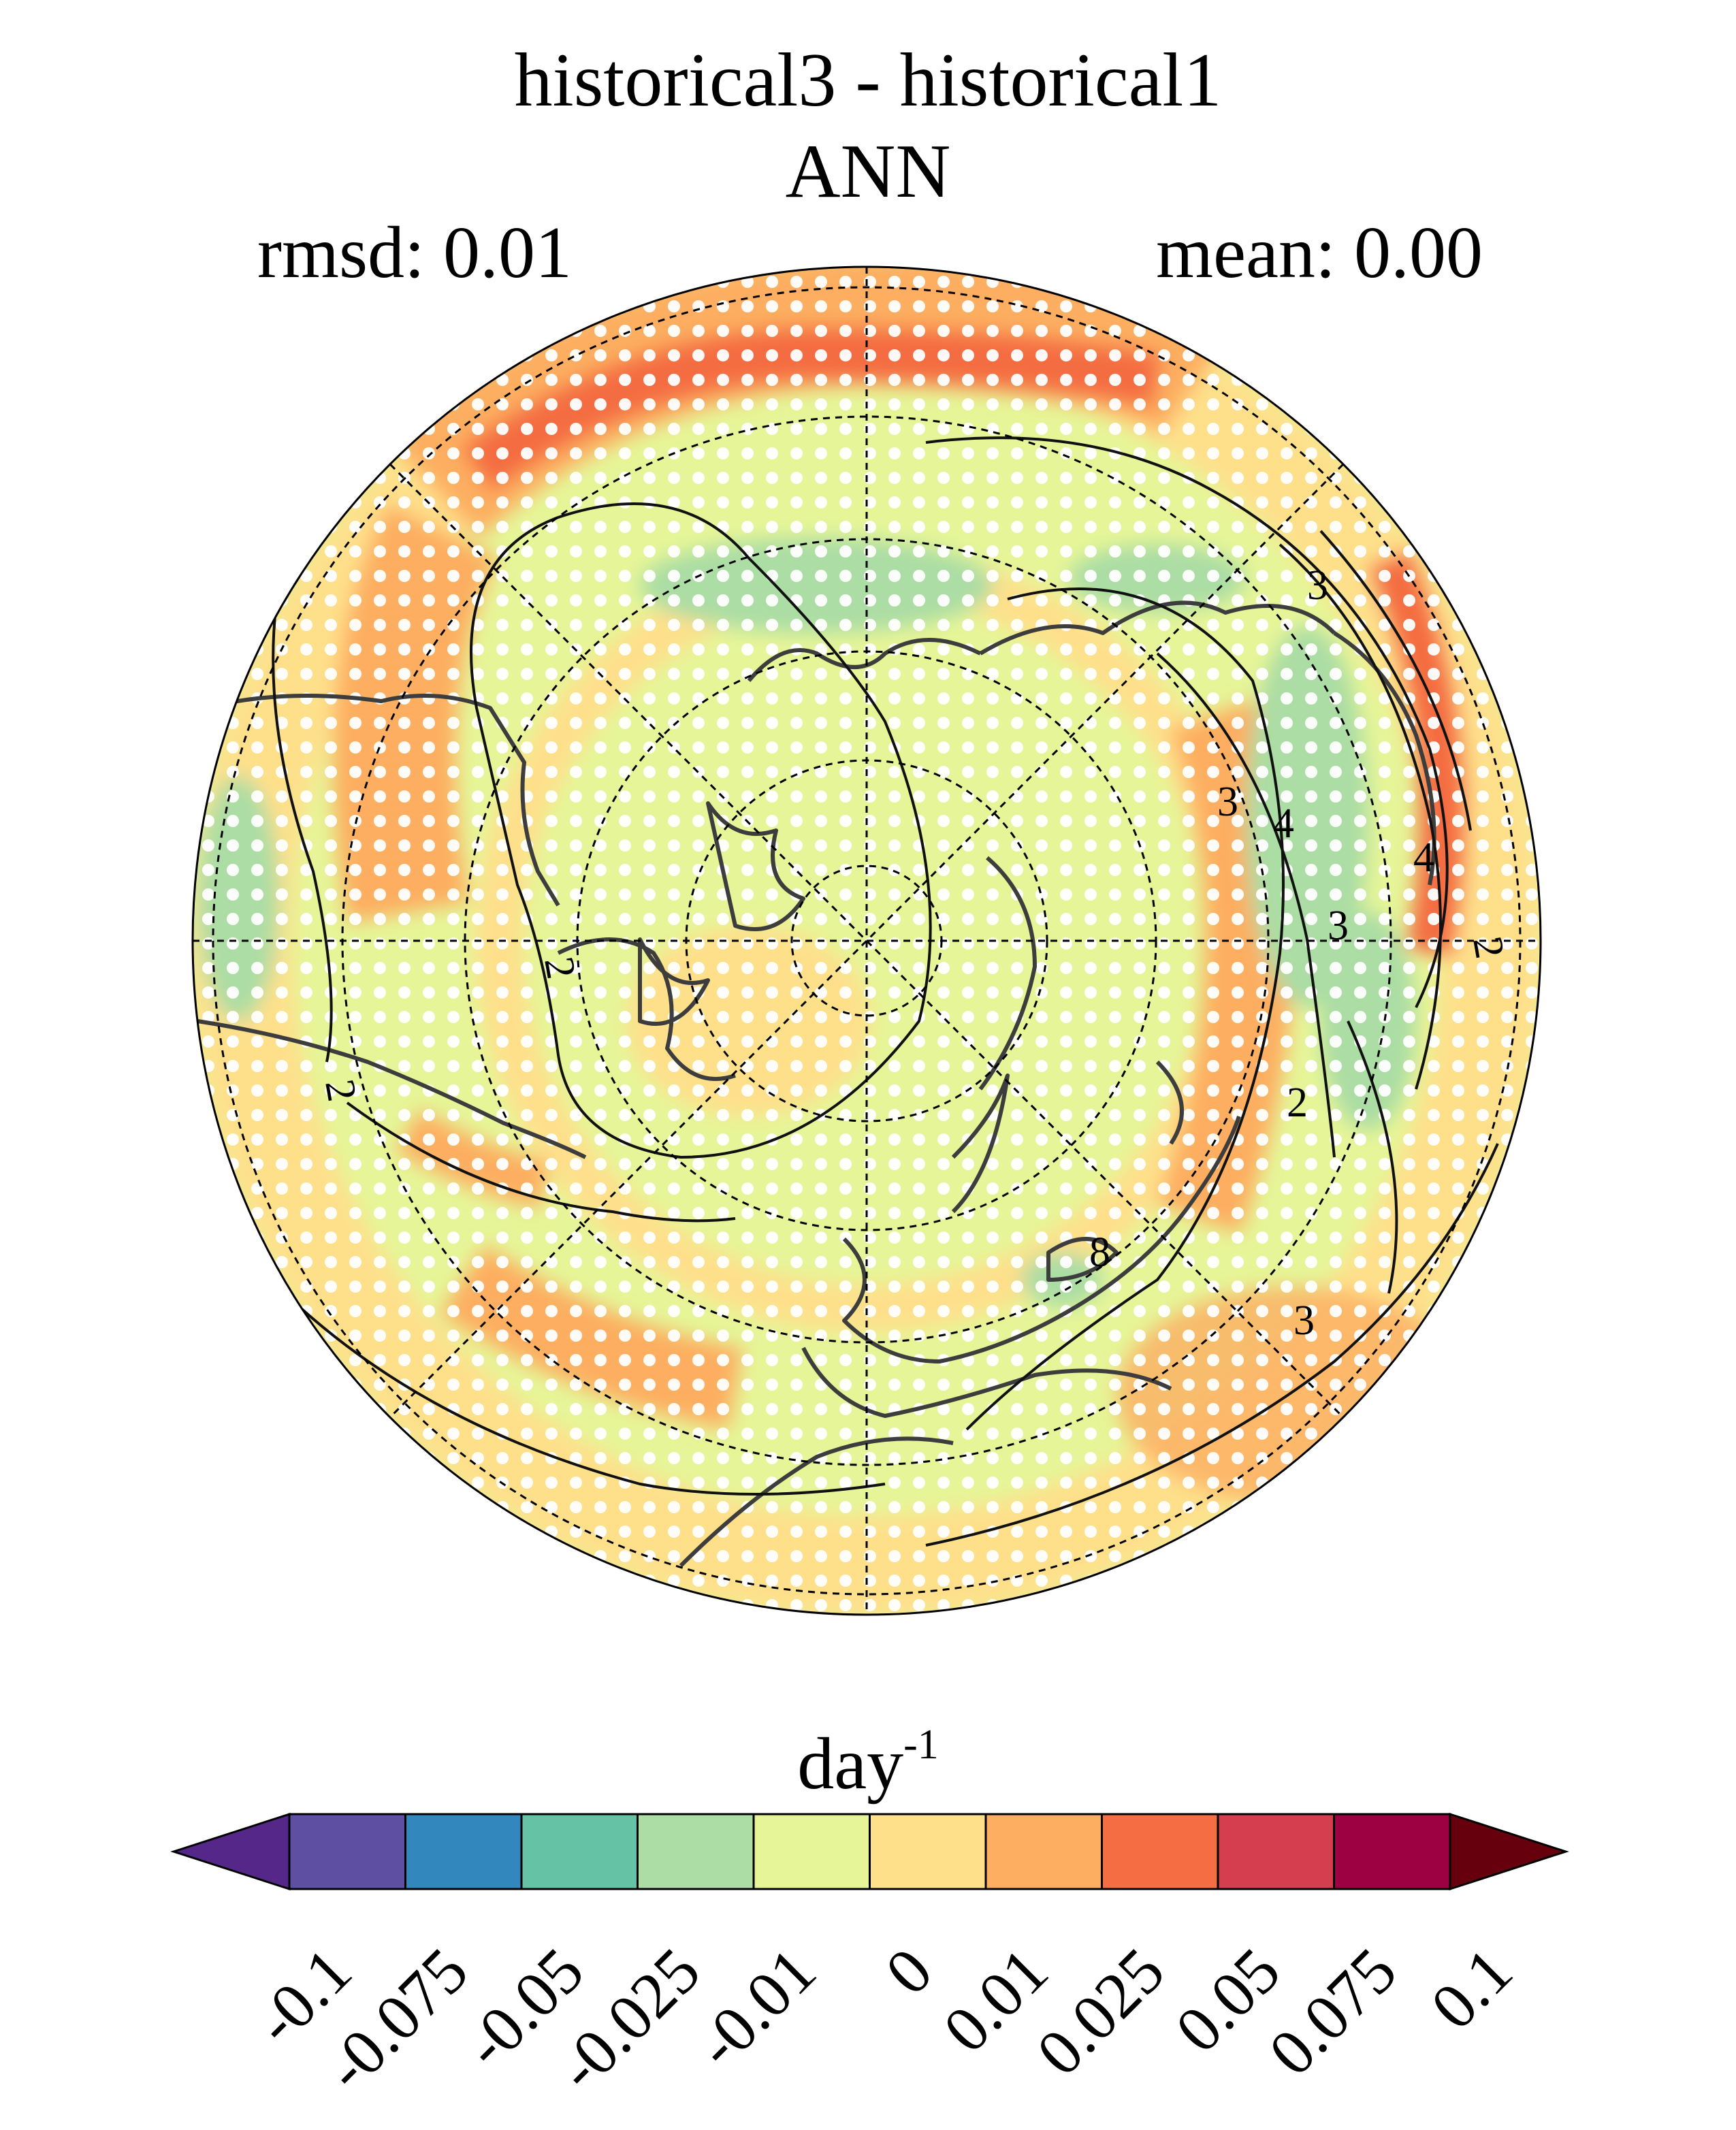  Describe the element at coordinates (1509, 1851) in the screenshot. I see `colorbar-over-triangle` at that location.